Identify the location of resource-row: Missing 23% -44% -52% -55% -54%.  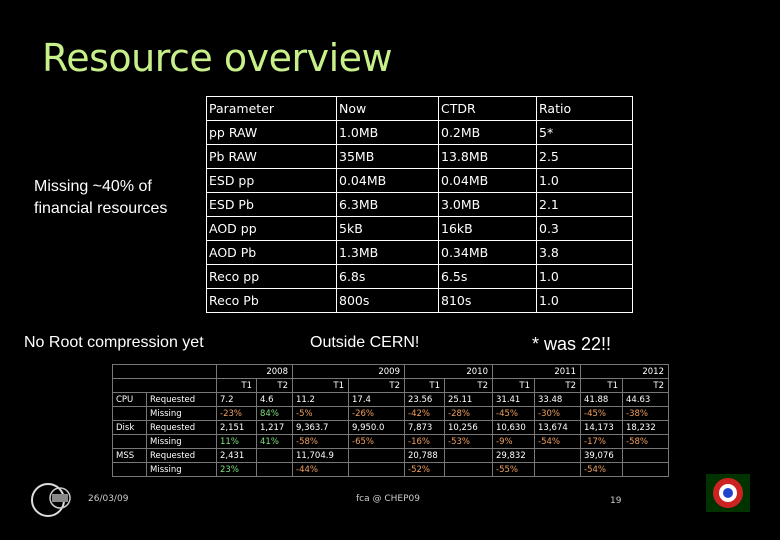
(390, 469).